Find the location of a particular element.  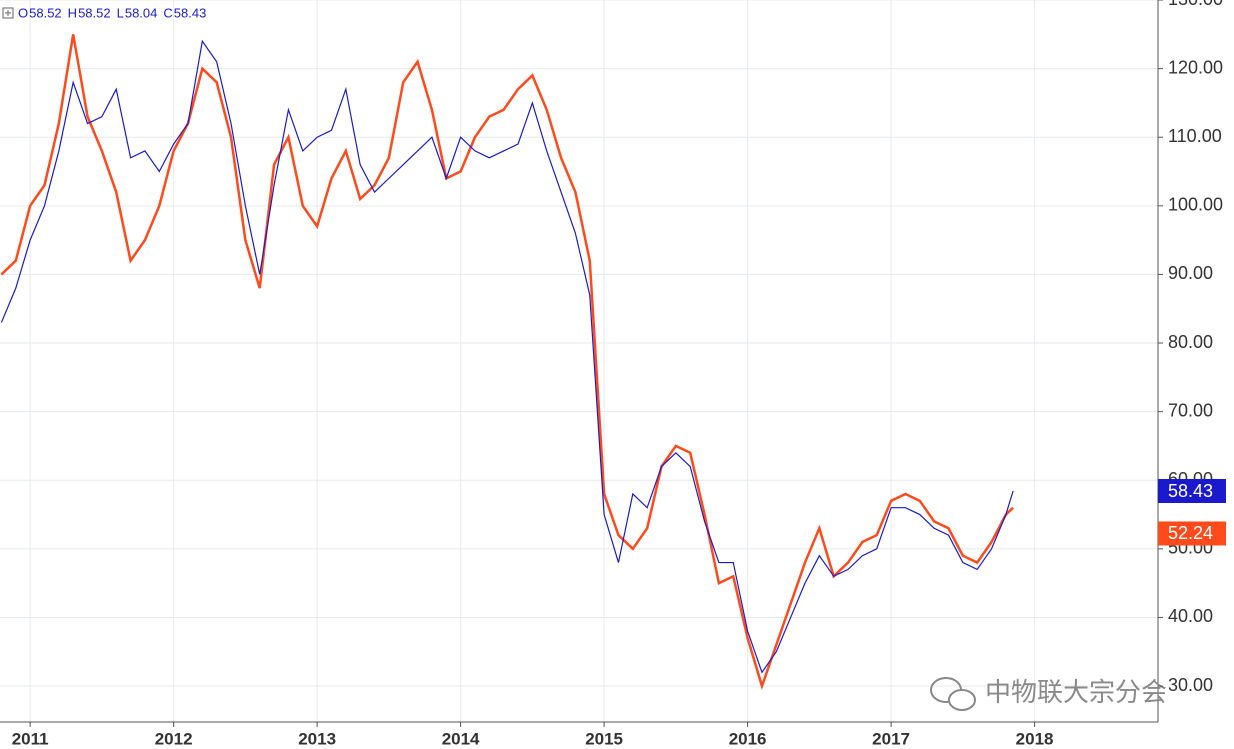

x-tick-label: 2018 is located at coordinates (1035, 738).